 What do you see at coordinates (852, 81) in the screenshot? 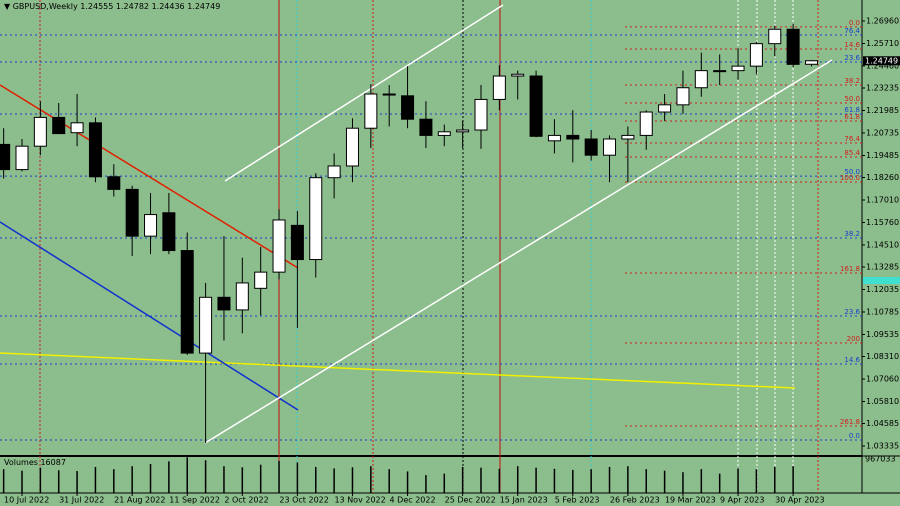
I see `fib-label: 38.2` at bounding box center [852, 81].